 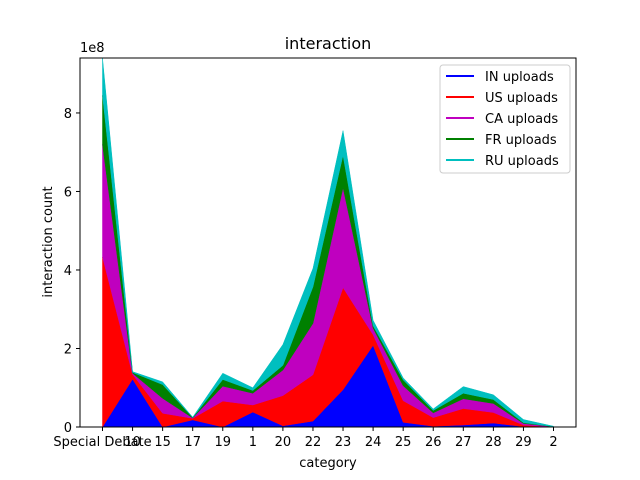 What do you see at coordinates (463, 442) in the screenshot?
I see `x-tick-label: 27` at bounding box center [463, 442].